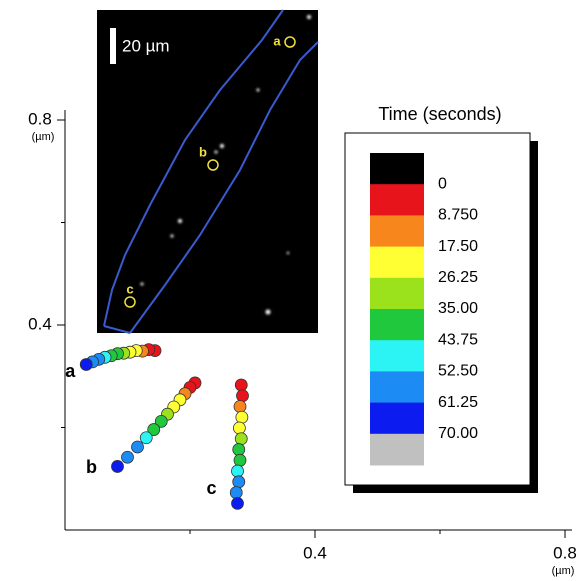 This screenshot has height=581, width=585. Describe the element at coordinates (458, 433) in the screenshot. I see `legend-label: 70.00` at that location.